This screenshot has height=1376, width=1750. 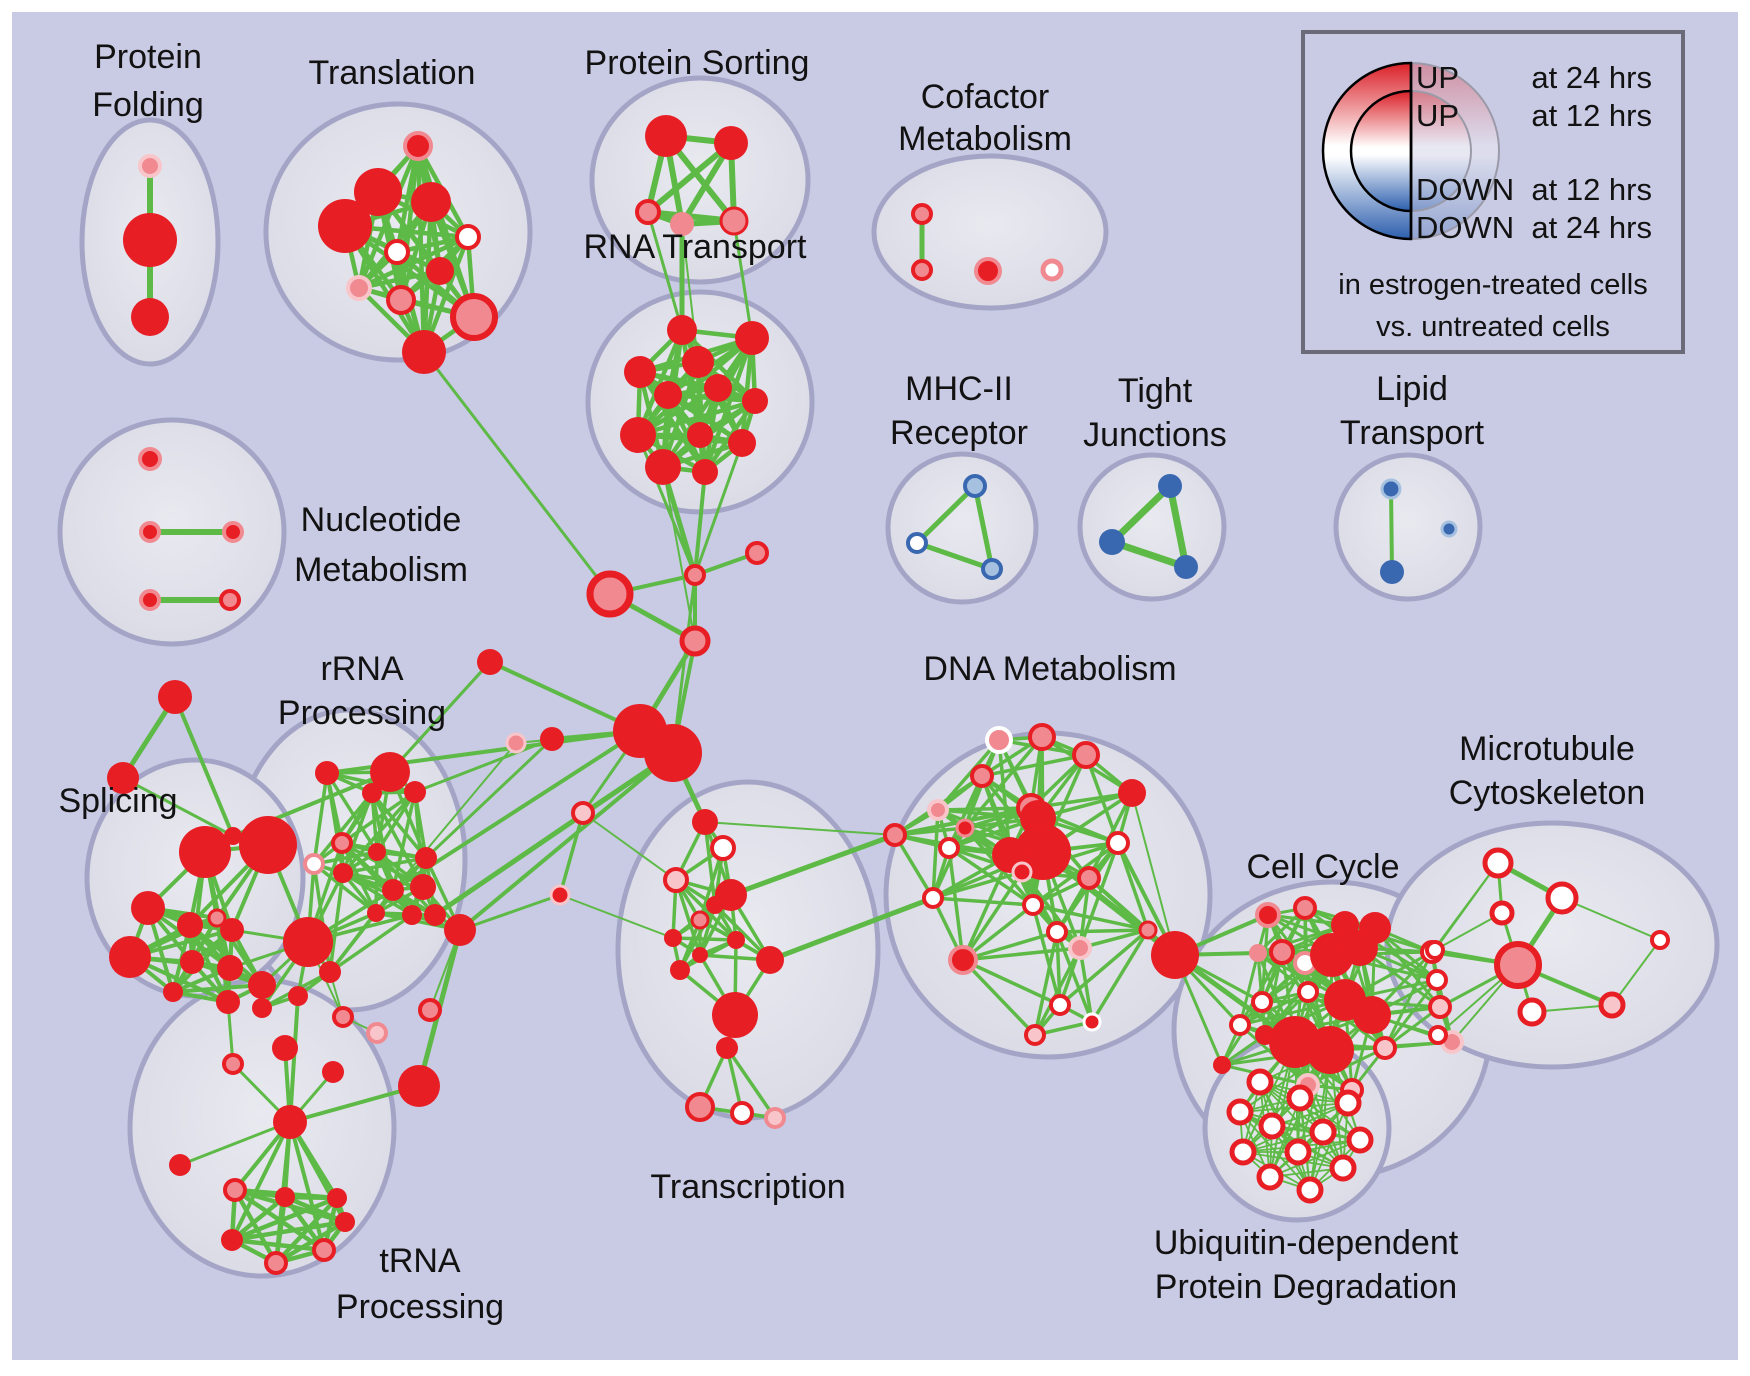 I want to click on cluster-bubble-lt, so click(x=1408, y=527).